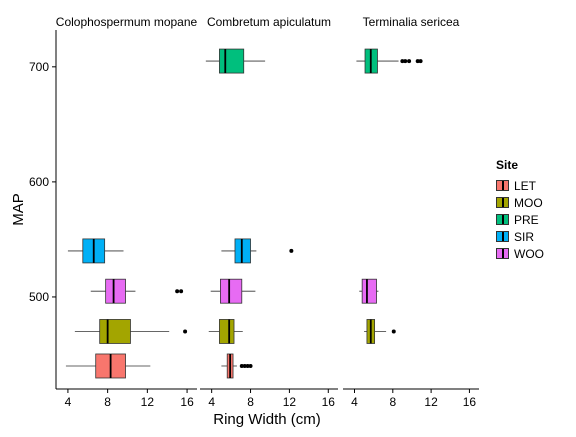 The image size is (576, 437). What do you see at coordinates (230, 291) in the screenshot?
I see `box-2-woo` at bounding box center [230, 291].